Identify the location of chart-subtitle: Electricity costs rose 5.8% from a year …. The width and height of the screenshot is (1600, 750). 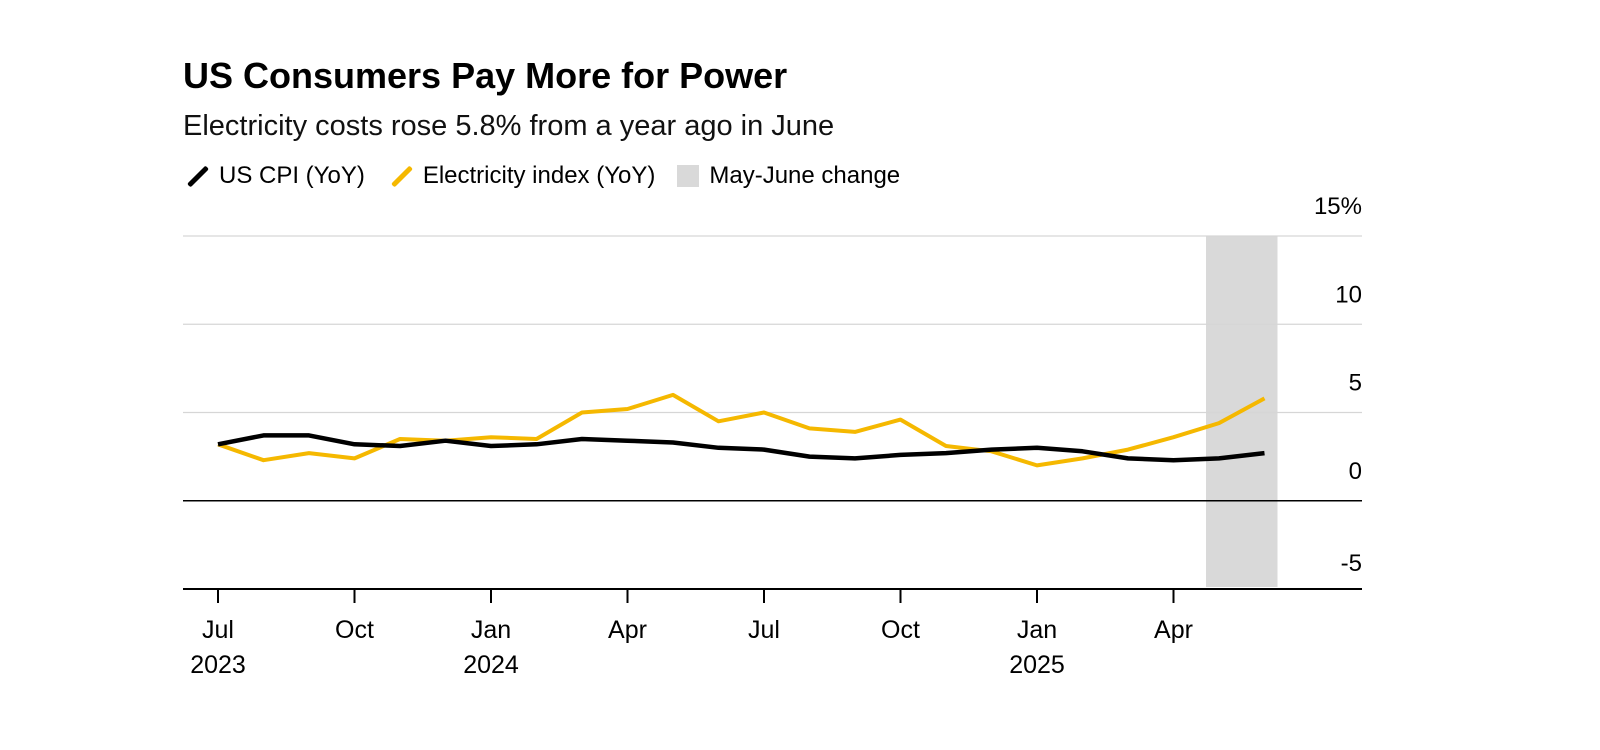
(509, 126).